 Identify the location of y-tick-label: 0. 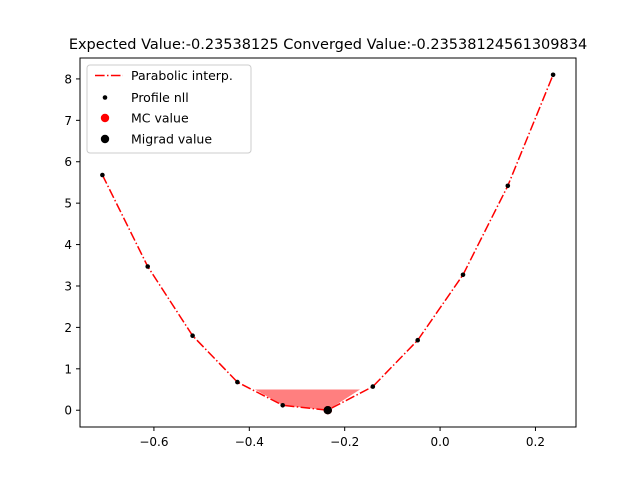
(68, 411).